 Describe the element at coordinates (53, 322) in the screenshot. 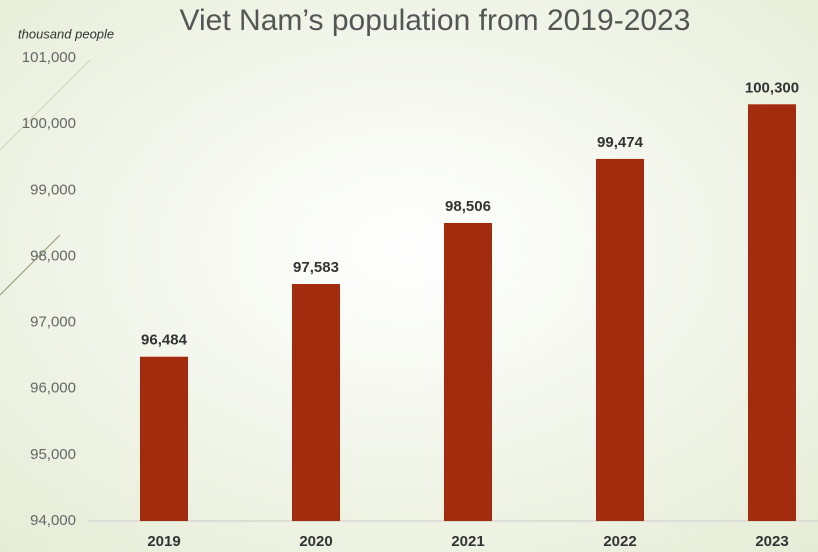

I see `y-tick-label: 97,000` at that location.